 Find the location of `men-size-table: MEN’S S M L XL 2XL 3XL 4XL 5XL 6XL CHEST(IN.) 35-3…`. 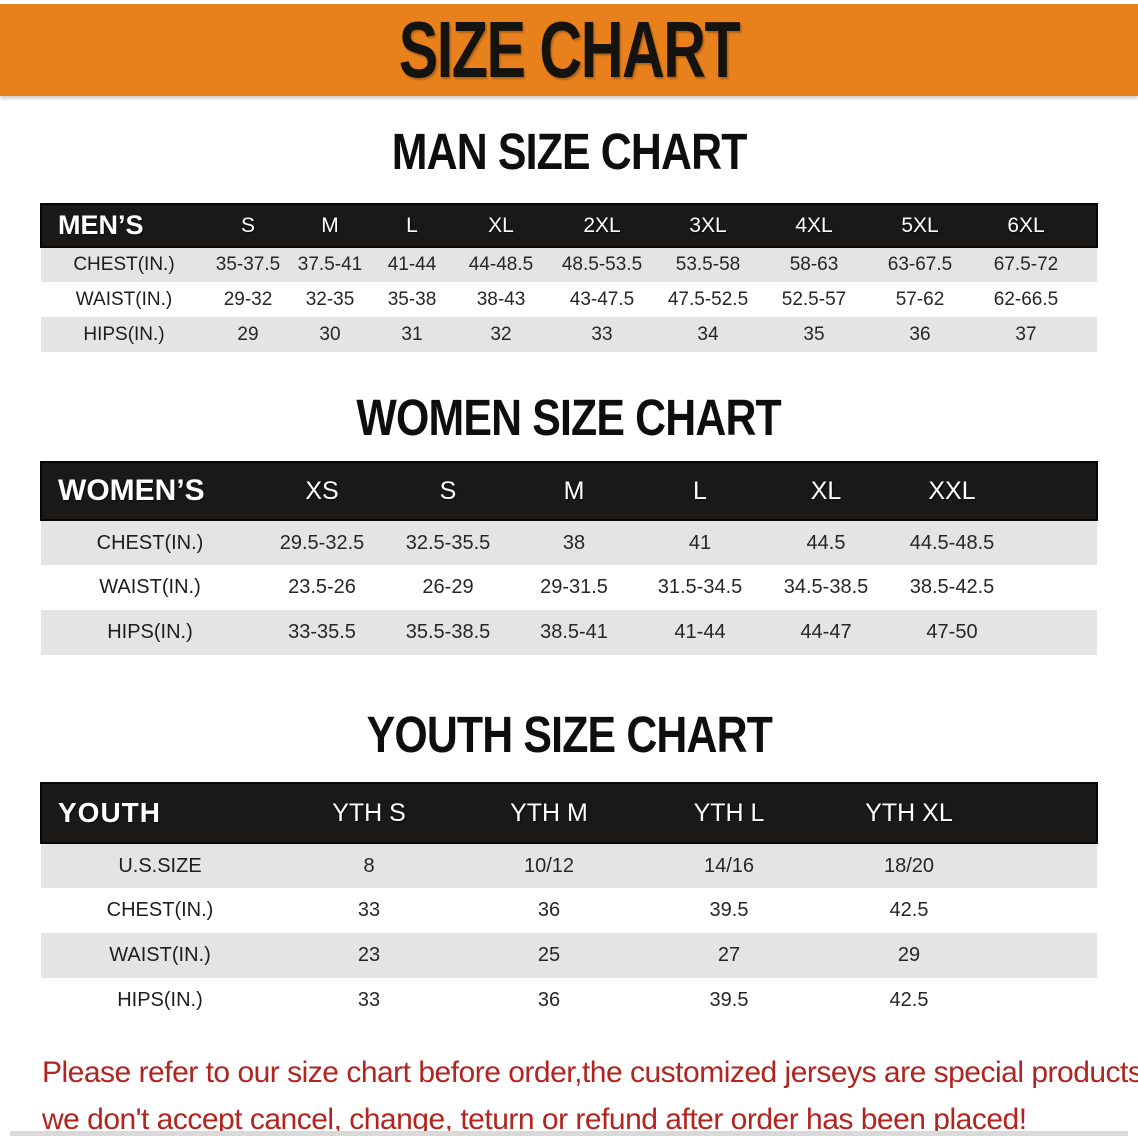

men-size-table: MEN’S S M L XL 2XL 3XL 4XL 5XL 6XL CHEST(IN.) 35-3… is located at coordinates (569, 277).